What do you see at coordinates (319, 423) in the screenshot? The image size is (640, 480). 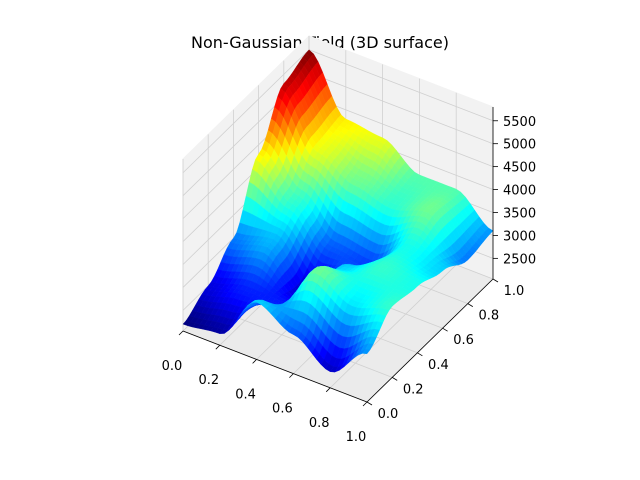 I see `x-tick-label: 0.8` at bounding box center [319, 423].